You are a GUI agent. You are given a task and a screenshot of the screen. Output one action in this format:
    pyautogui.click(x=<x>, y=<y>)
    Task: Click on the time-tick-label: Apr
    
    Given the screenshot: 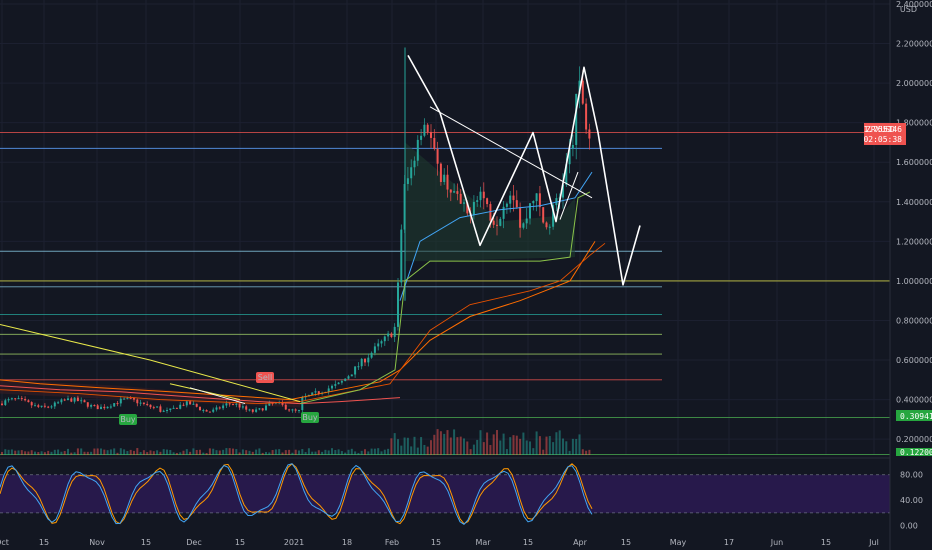 What is the action you would take?
    pyautogui.click(x=580, y=542)
    